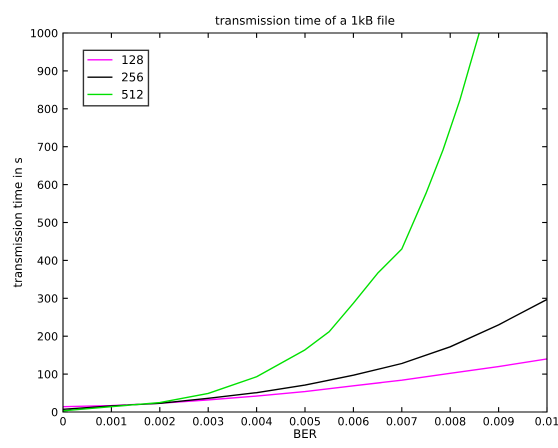  Describe the element at coordinates (305, 433) in the screenshot. I see `x-axis-title: BER` at that location.